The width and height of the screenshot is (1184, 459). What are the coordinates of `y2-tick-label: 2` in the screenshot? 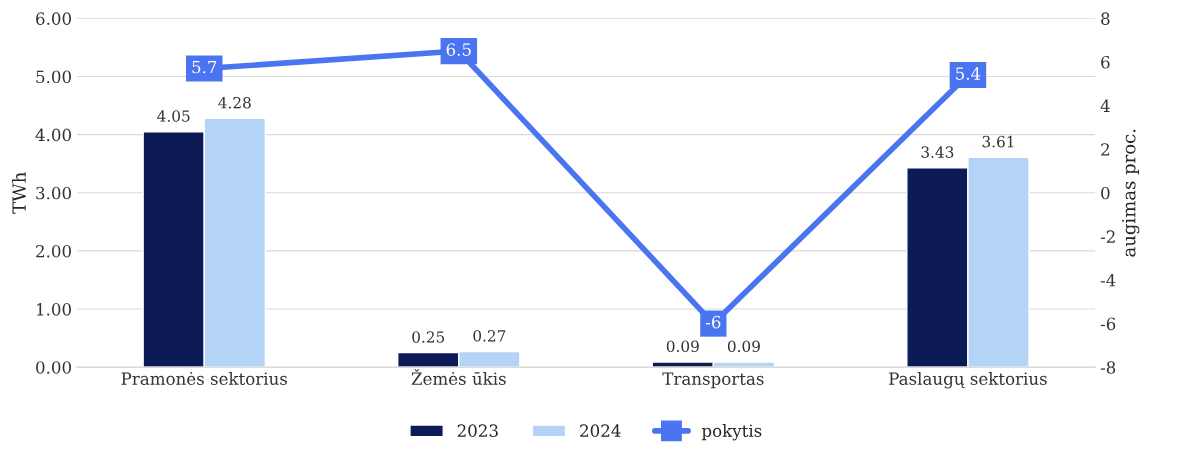 It's located at (1105, 149).